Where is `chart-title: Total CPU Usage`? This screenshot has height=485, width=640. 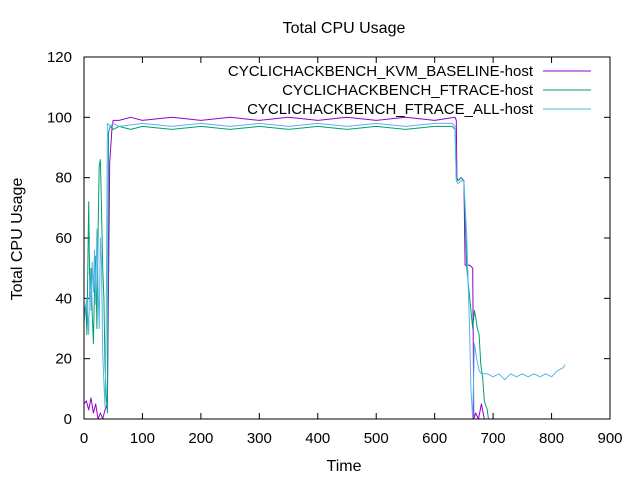 chart-title: Total CPU Usage is located at coordinates (344, 28).